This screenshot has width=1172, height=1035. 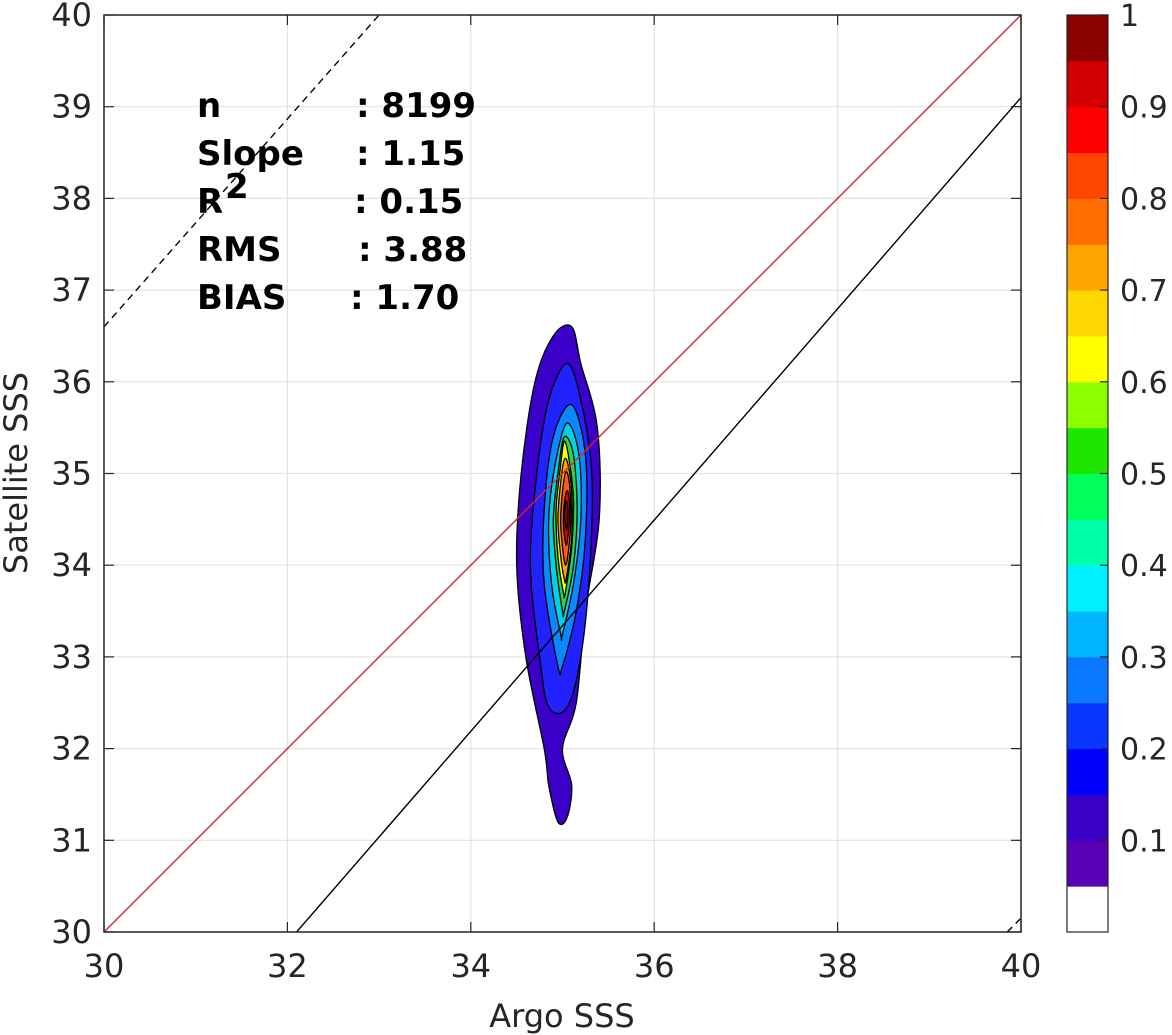 I want to click on colorbar-tick-label: 0.2, so click(x=1144, y=750).